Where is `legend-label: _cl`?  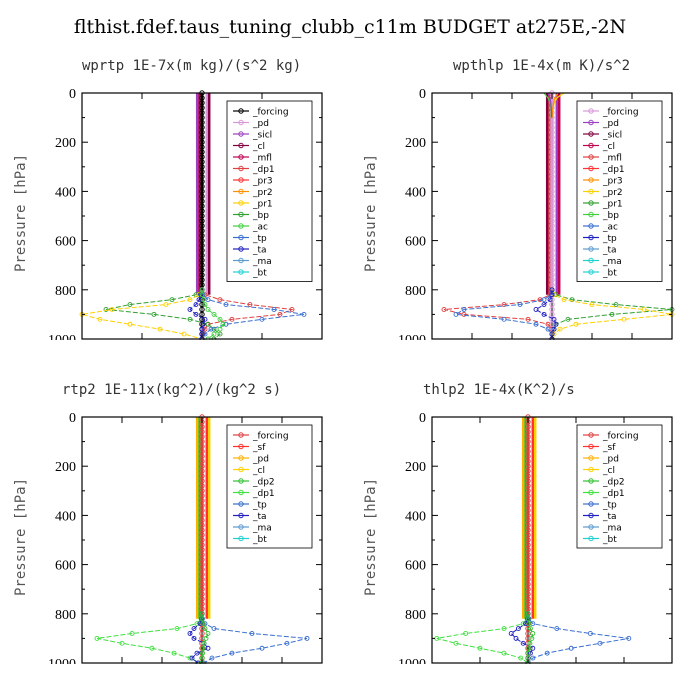
legend-label: _cl is located at coordinates (608, 471).